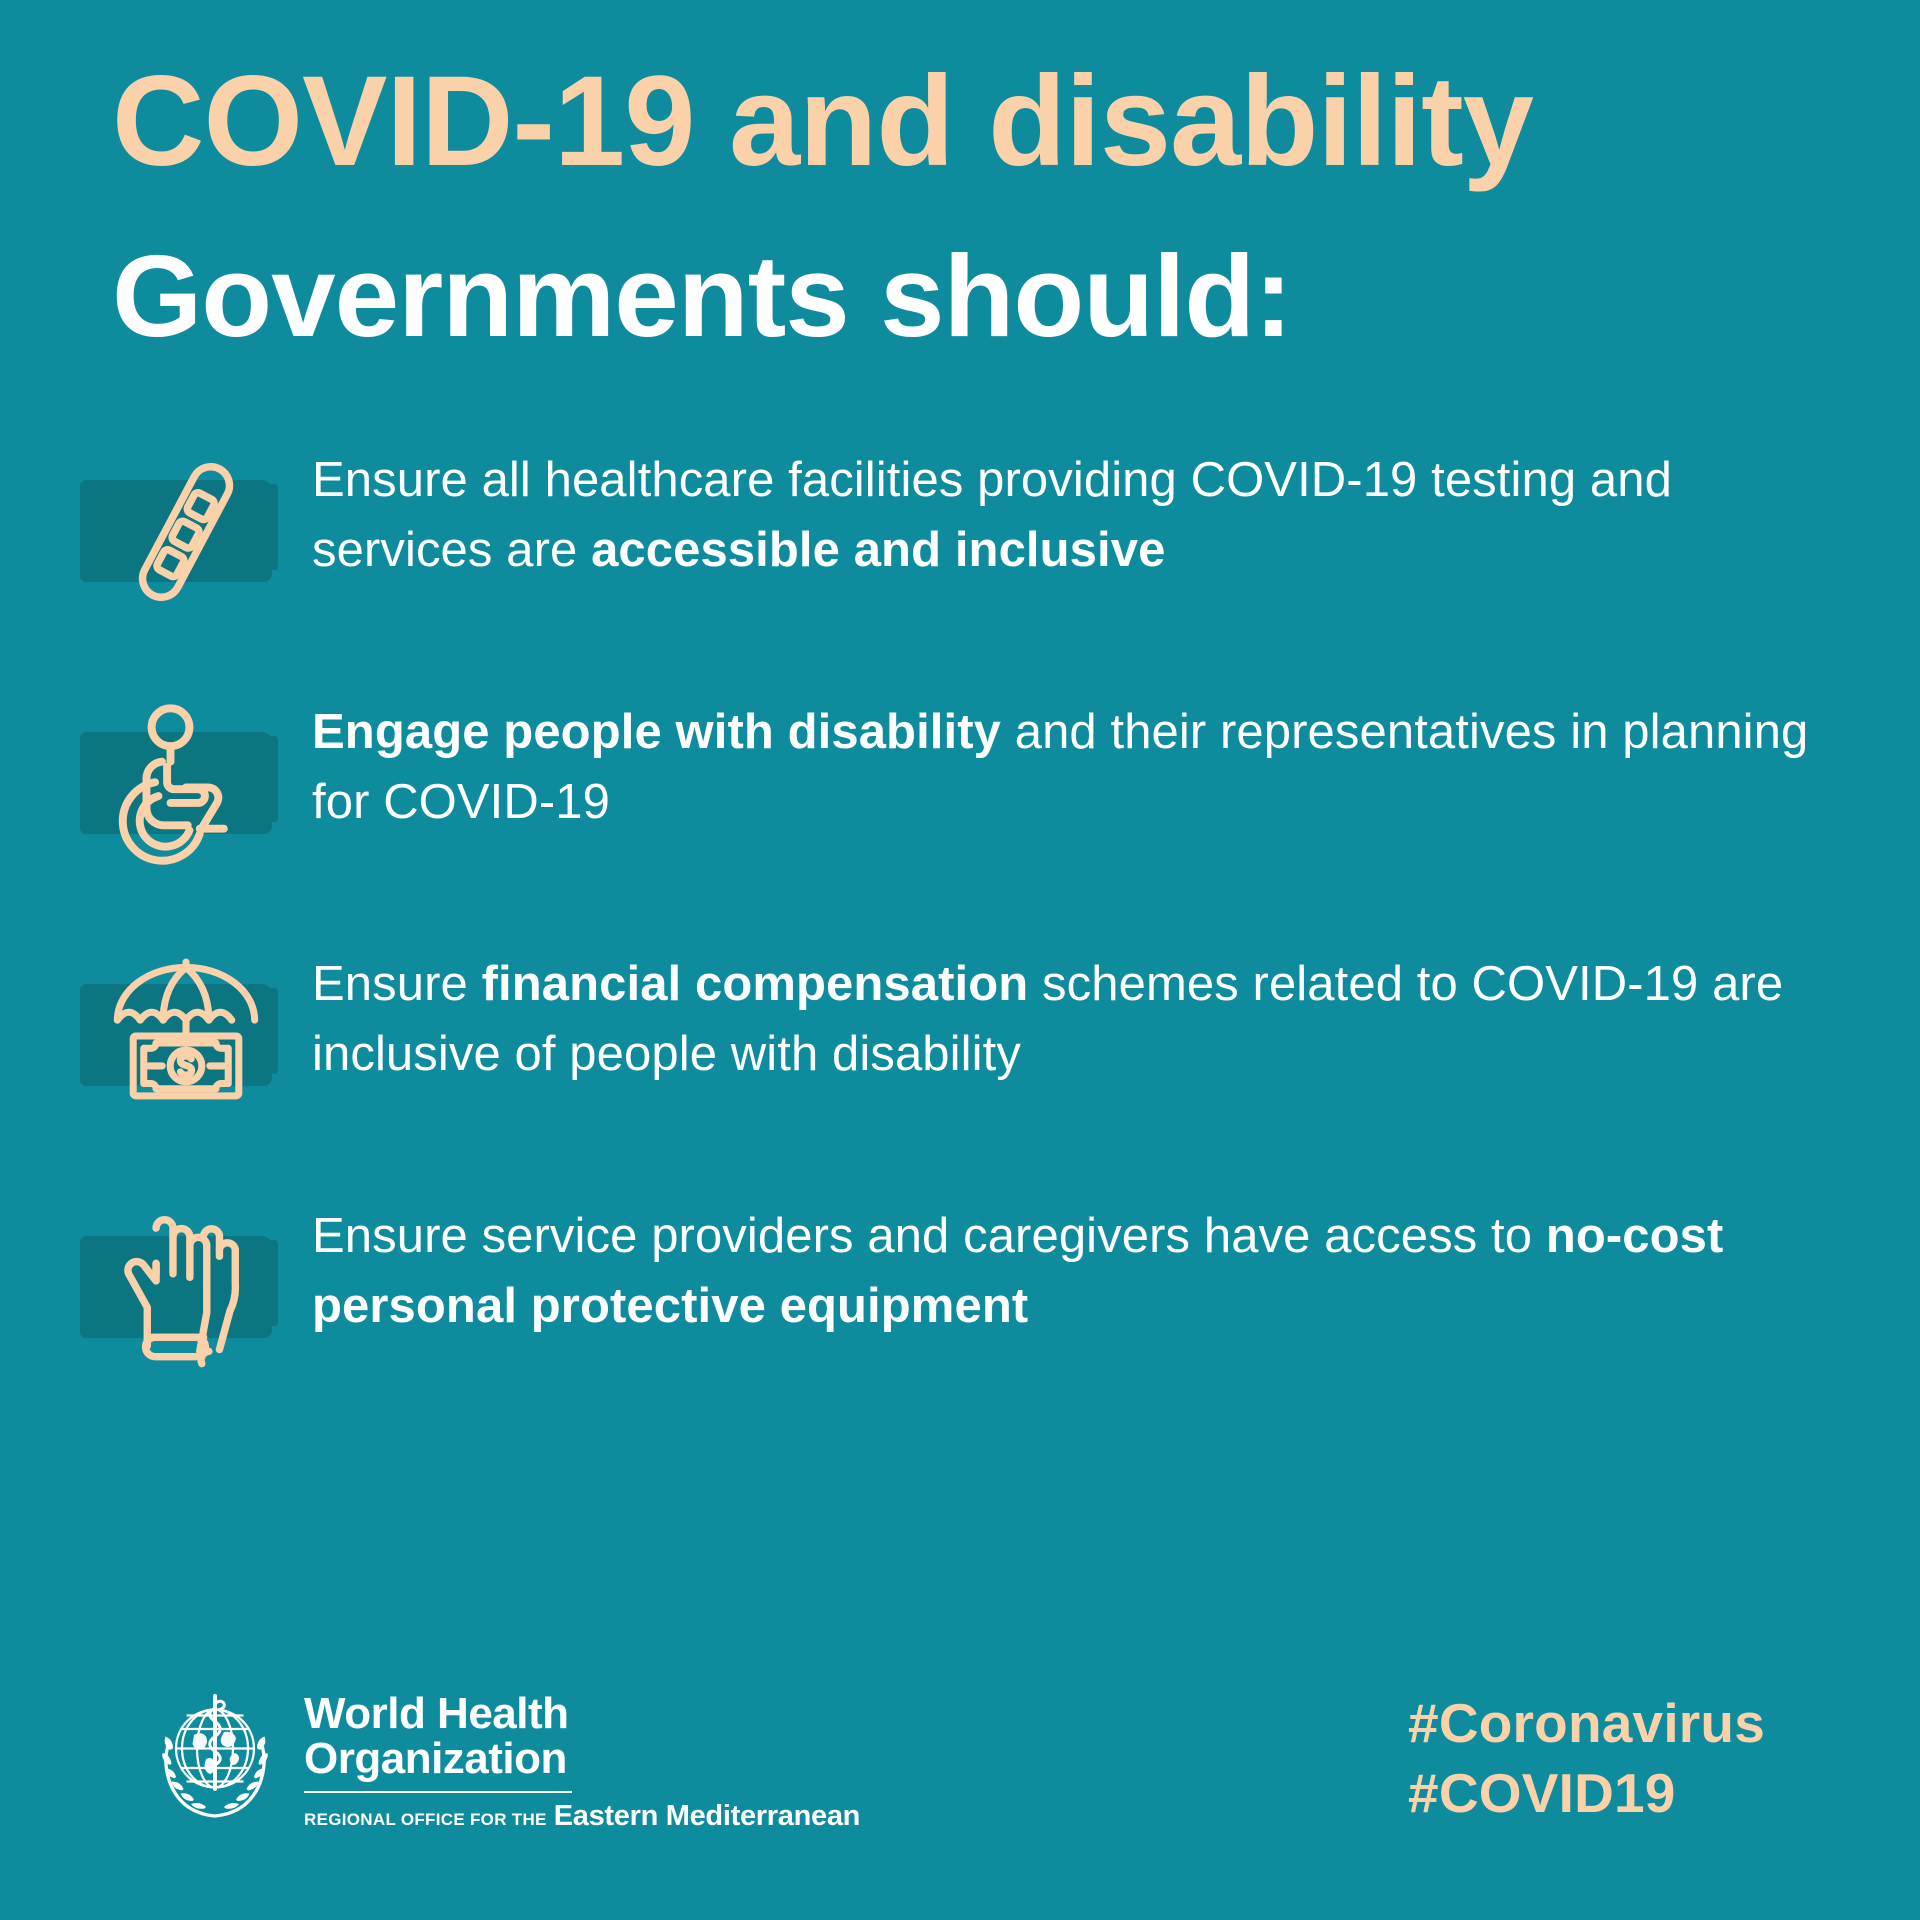  What do you see at coordinates (173, 784) in the screenshot?
I see `wheelchair-icon` at bounding box center [173, 784].